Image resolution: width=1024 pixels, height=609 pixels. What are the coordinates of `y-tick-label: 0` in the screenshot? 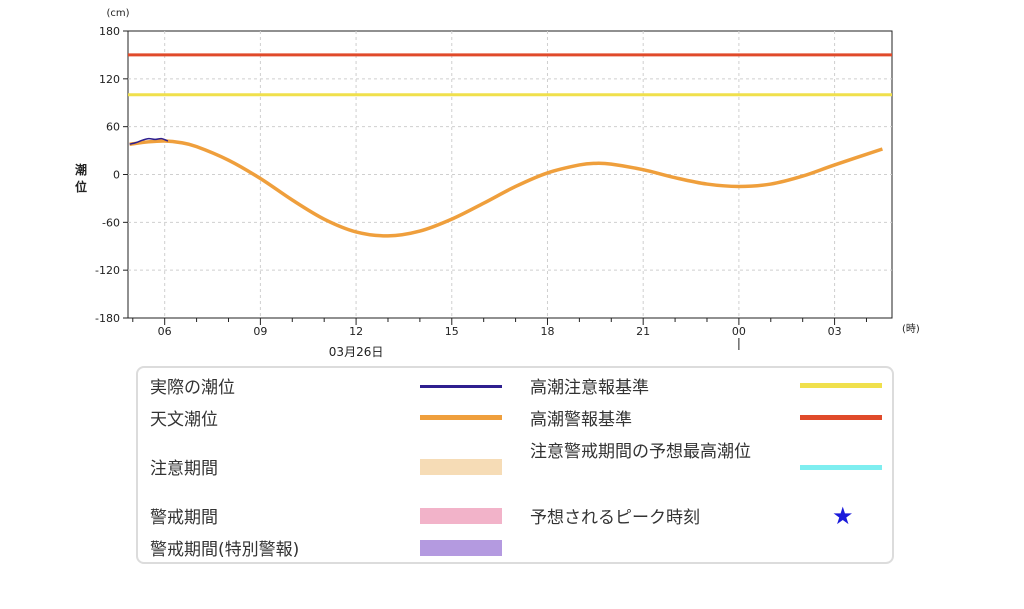 It's located at (116, 175).